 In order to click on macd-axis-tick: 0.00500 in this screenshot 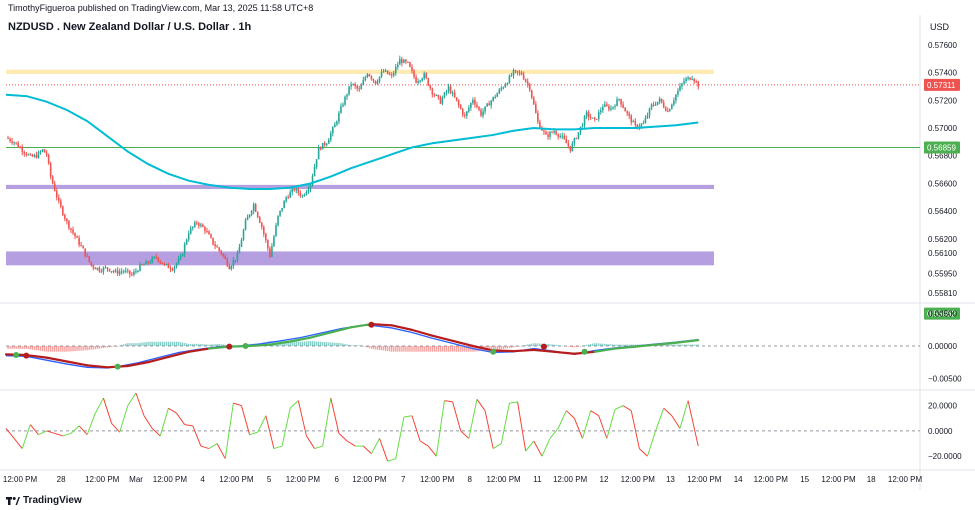, I will do `click(942, 314)`.